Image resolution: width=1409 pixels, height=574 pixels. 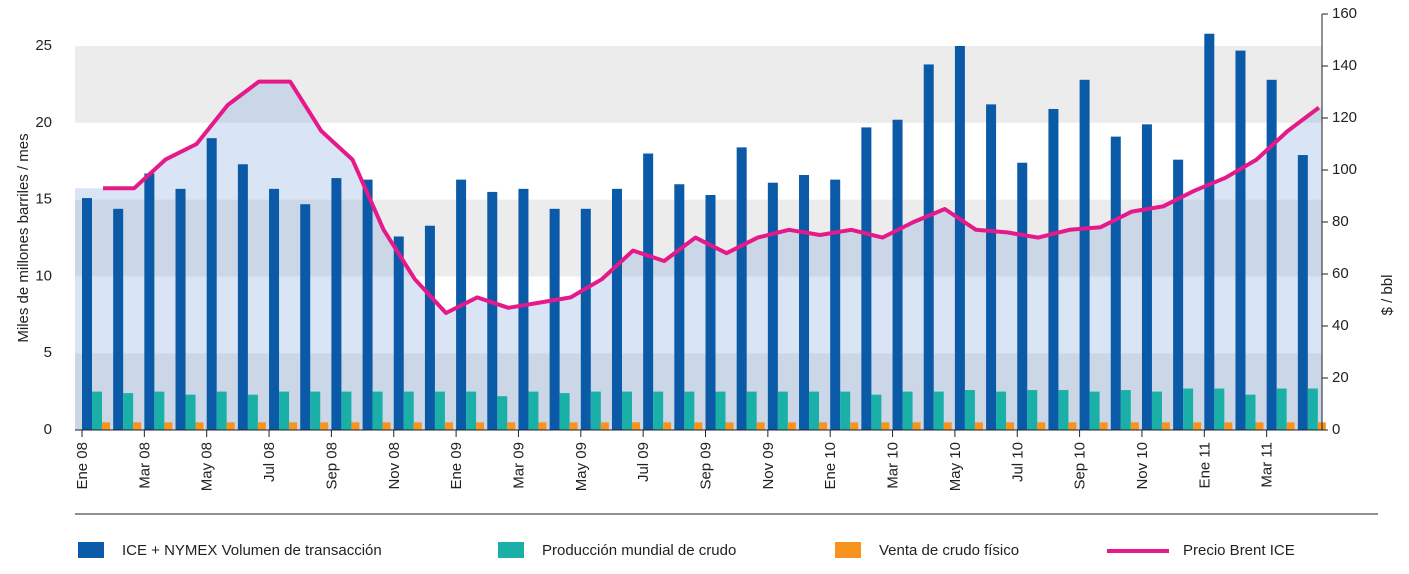 I want to click on x-tick-label: Mar 09, so click(x=518, y=465).